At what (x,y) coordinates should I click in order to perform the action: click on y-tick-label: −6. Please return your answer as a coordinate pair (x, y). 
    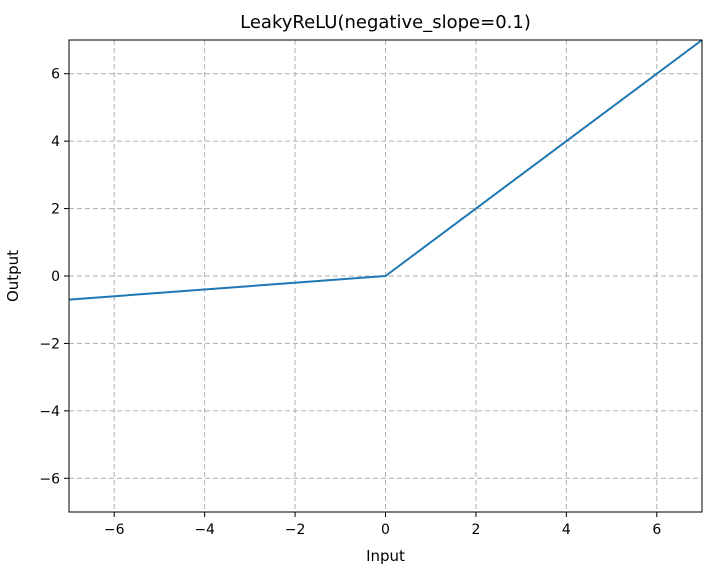
    Looking at the image, I should click on (49, 479).